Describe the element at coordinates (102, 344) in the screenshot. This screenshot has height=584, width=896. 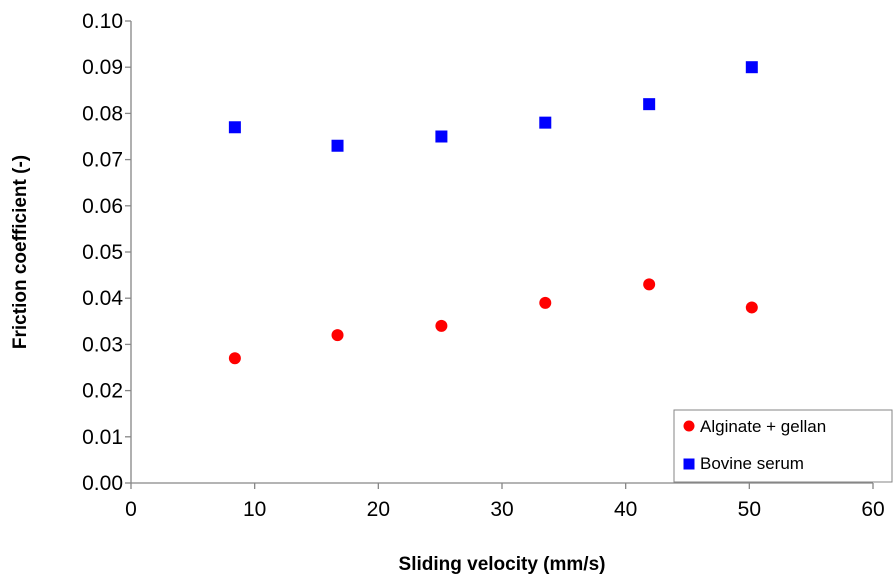
I see `y-tick-label: 0.03` at that location.